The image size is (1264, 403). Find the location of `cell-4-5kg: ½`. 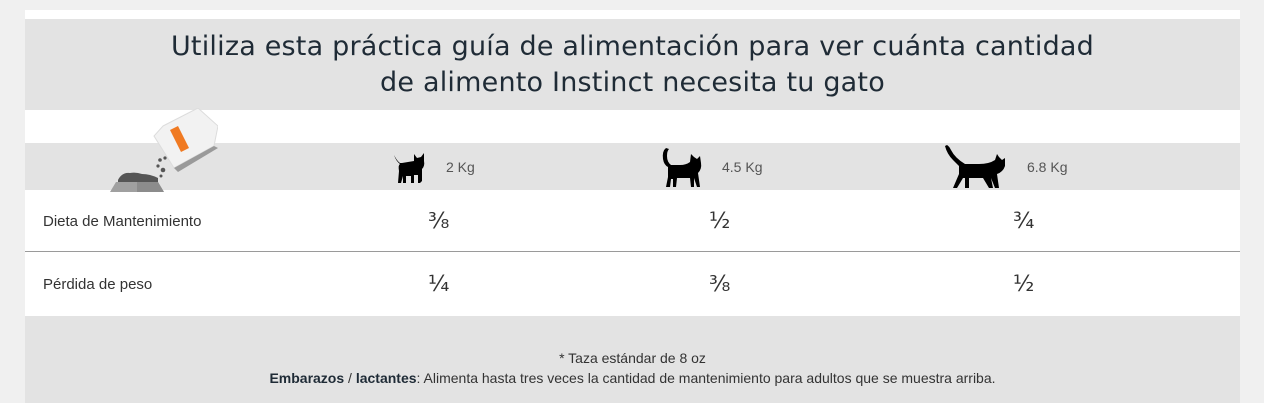

cell-4-5kg: ½ is located at coordinates (720, 221).